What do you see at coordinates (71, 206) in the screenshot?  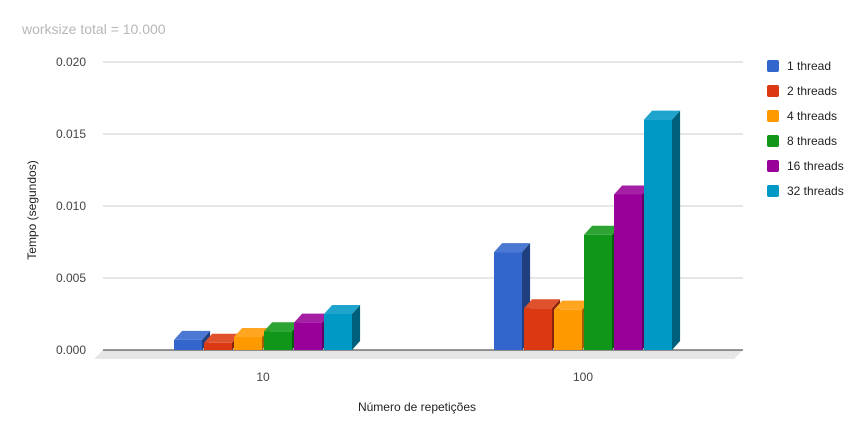 I see `y-tick-label: 0.010` at bounding box center [71, 206].